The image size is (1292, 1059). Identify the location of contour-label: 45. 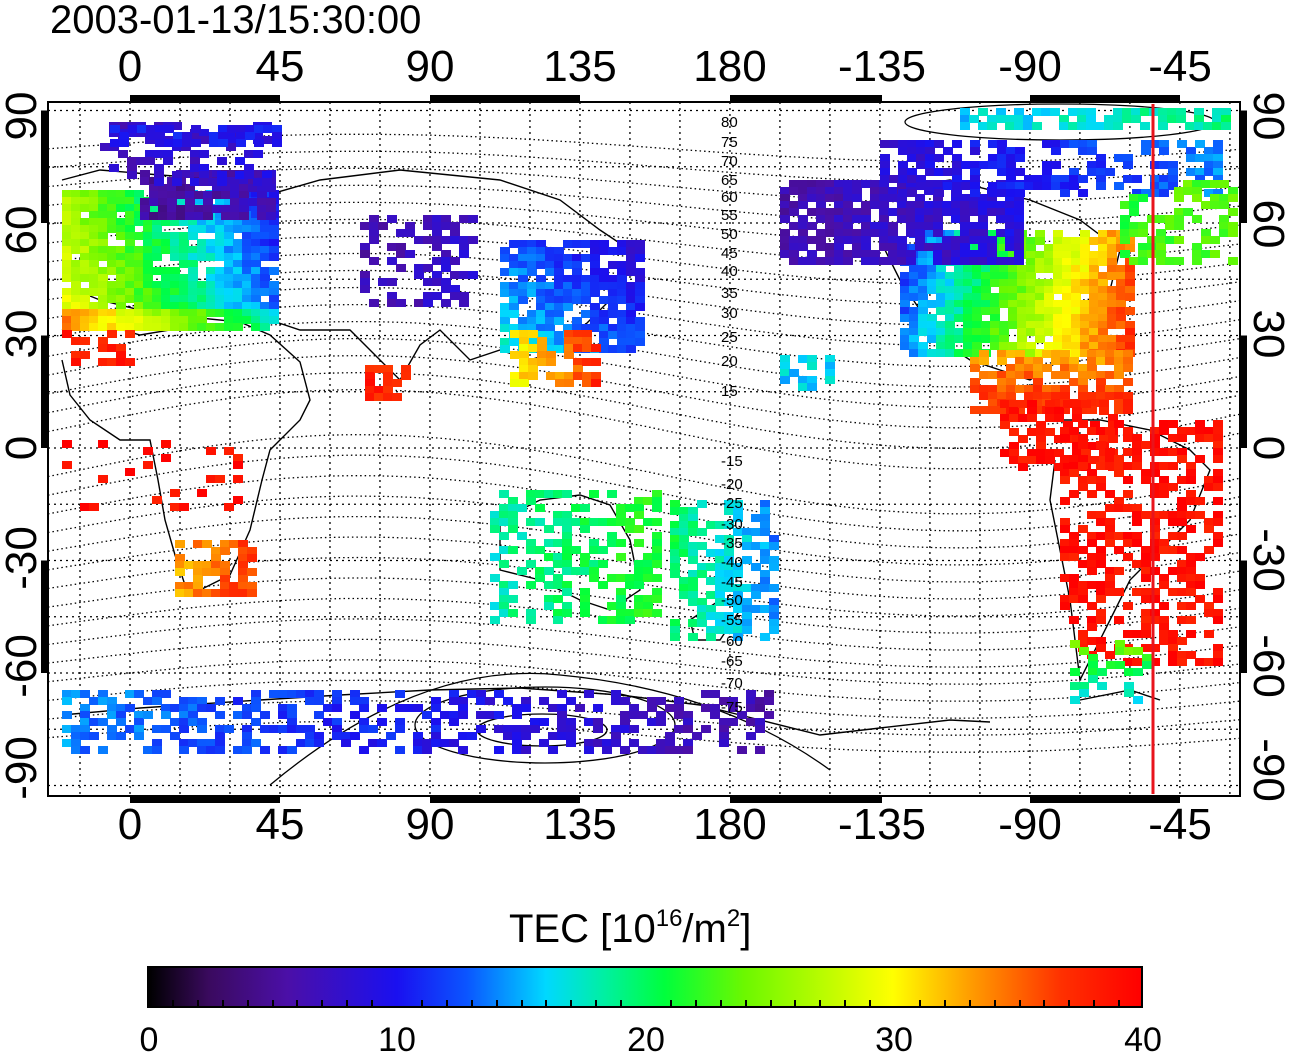
(729, 253).